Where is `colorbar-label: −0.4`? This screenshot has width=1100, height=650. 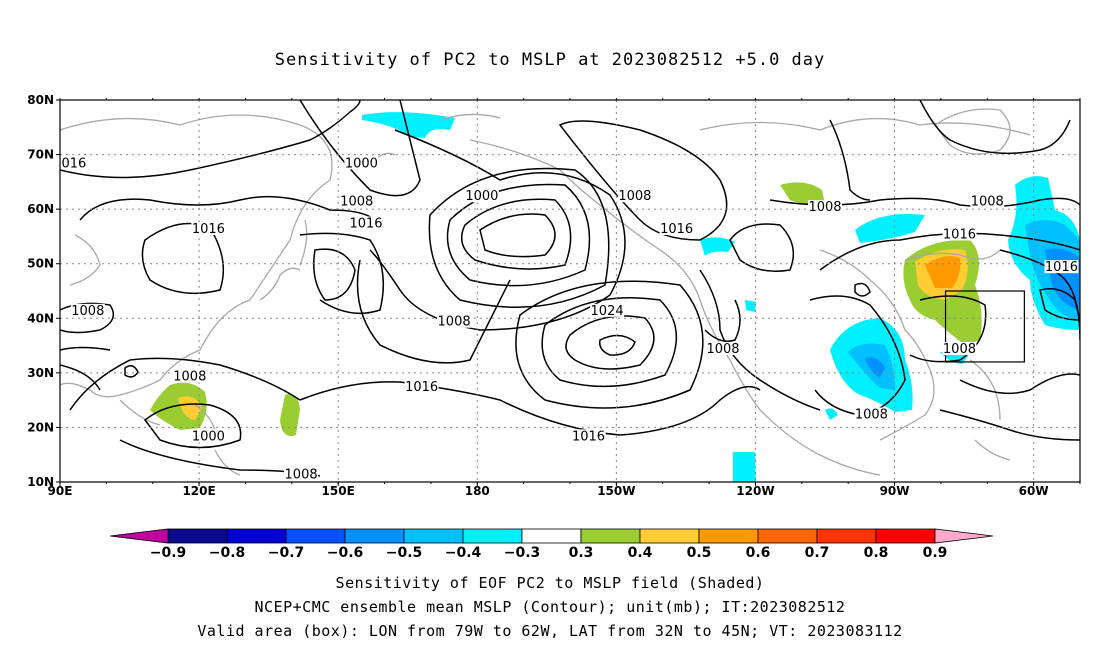
colorbar-label: −0.4 is located at coordinates (463, 553).